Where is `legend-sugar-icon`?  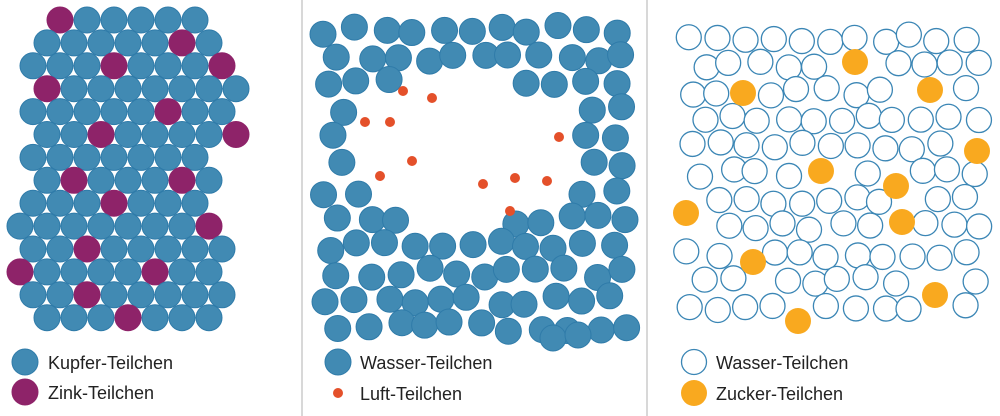
legend-sugar-icon is located at coordinates (694, 393).